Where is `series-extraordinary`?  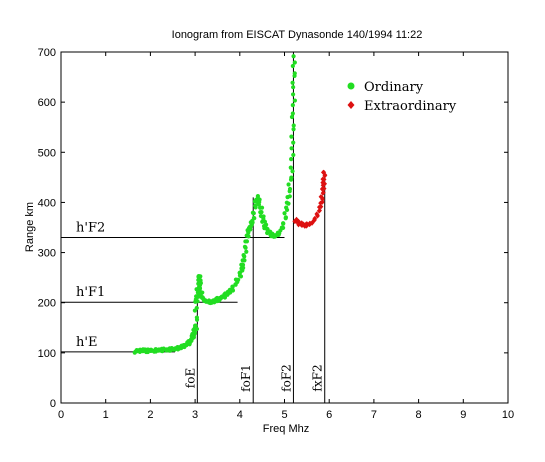 series-extraordinary is located at coordinates (310, 199).